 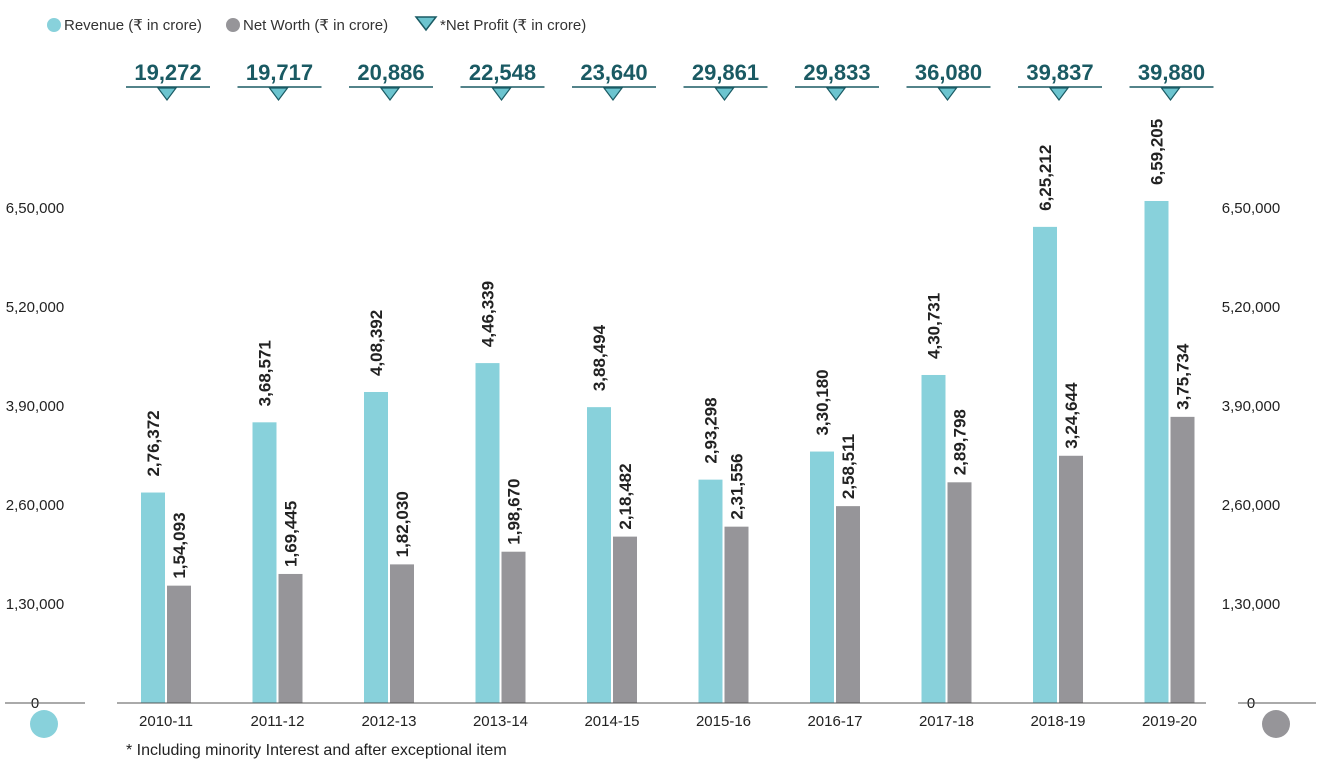 I want to click on net-profit-value: 19,717, so click(x=279, y=72).